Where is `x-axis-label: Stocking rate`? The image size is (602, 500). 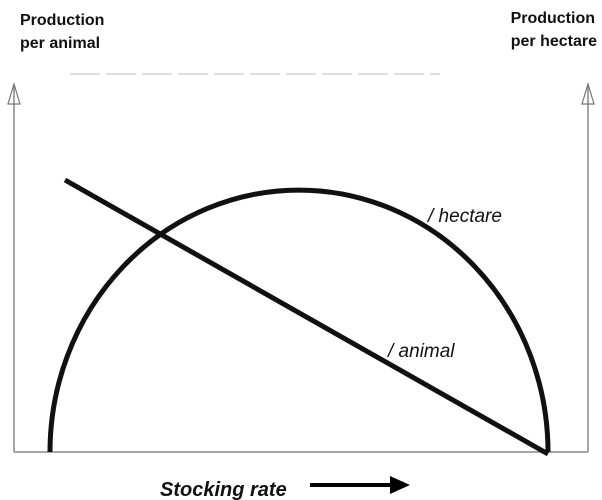
x-axis-label: Stocking rate is located at coordinates (223, 489).